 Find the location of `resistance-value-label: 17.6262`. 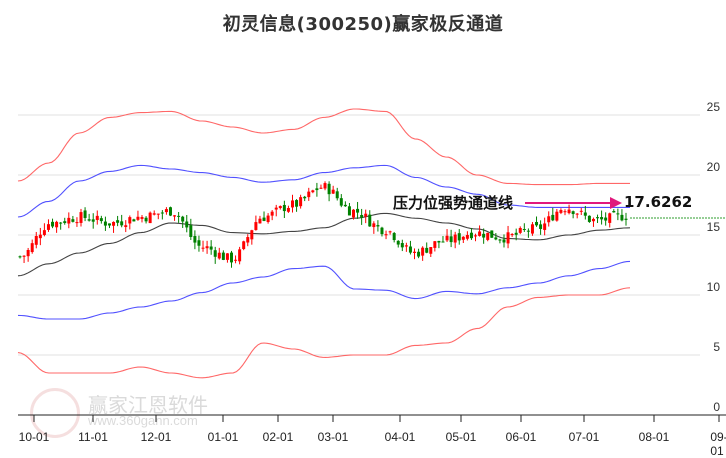

resistance-value-label: 17.6262 is located at coordinates (658, 202).